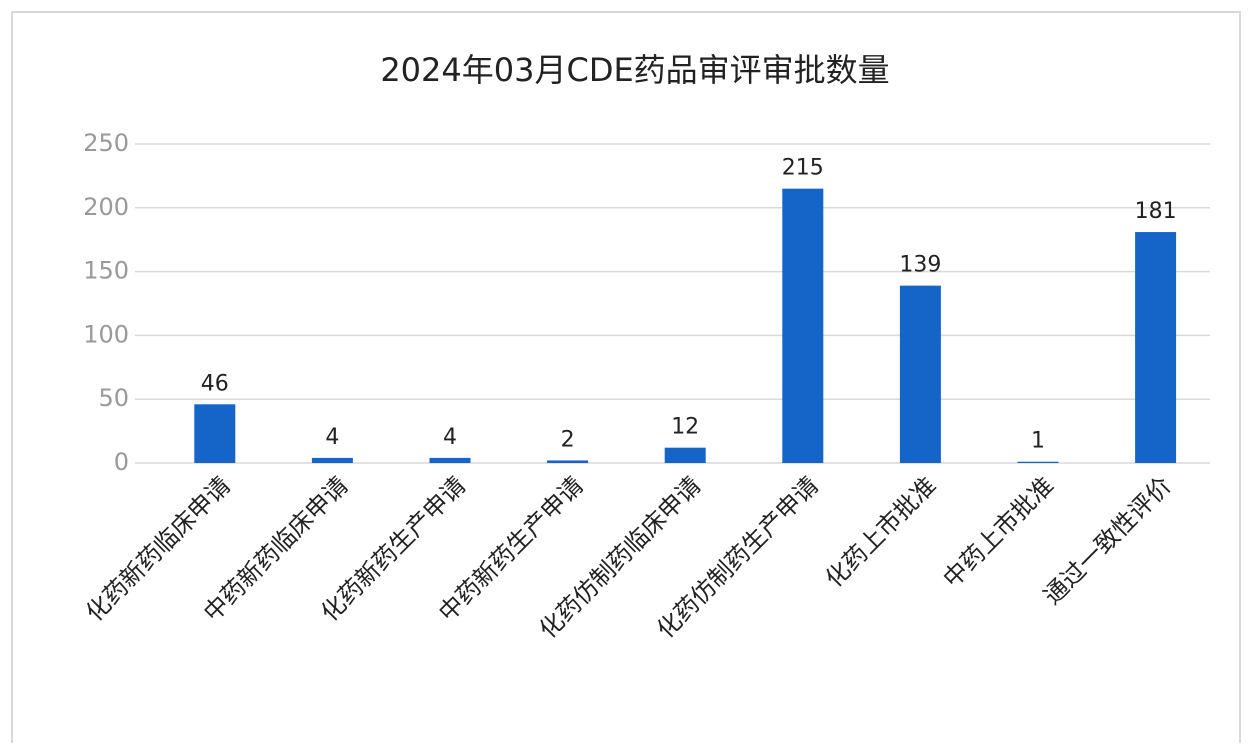  I want to click on value-label: 12, so click(685, 427).